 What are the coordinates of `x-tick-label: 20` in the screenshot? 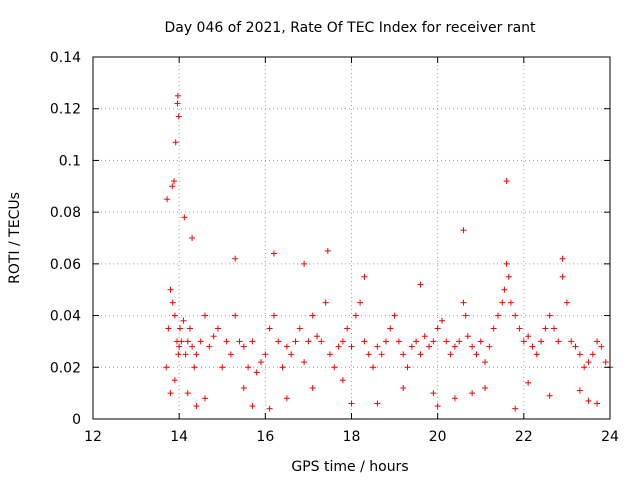 It's located at (438, 437).